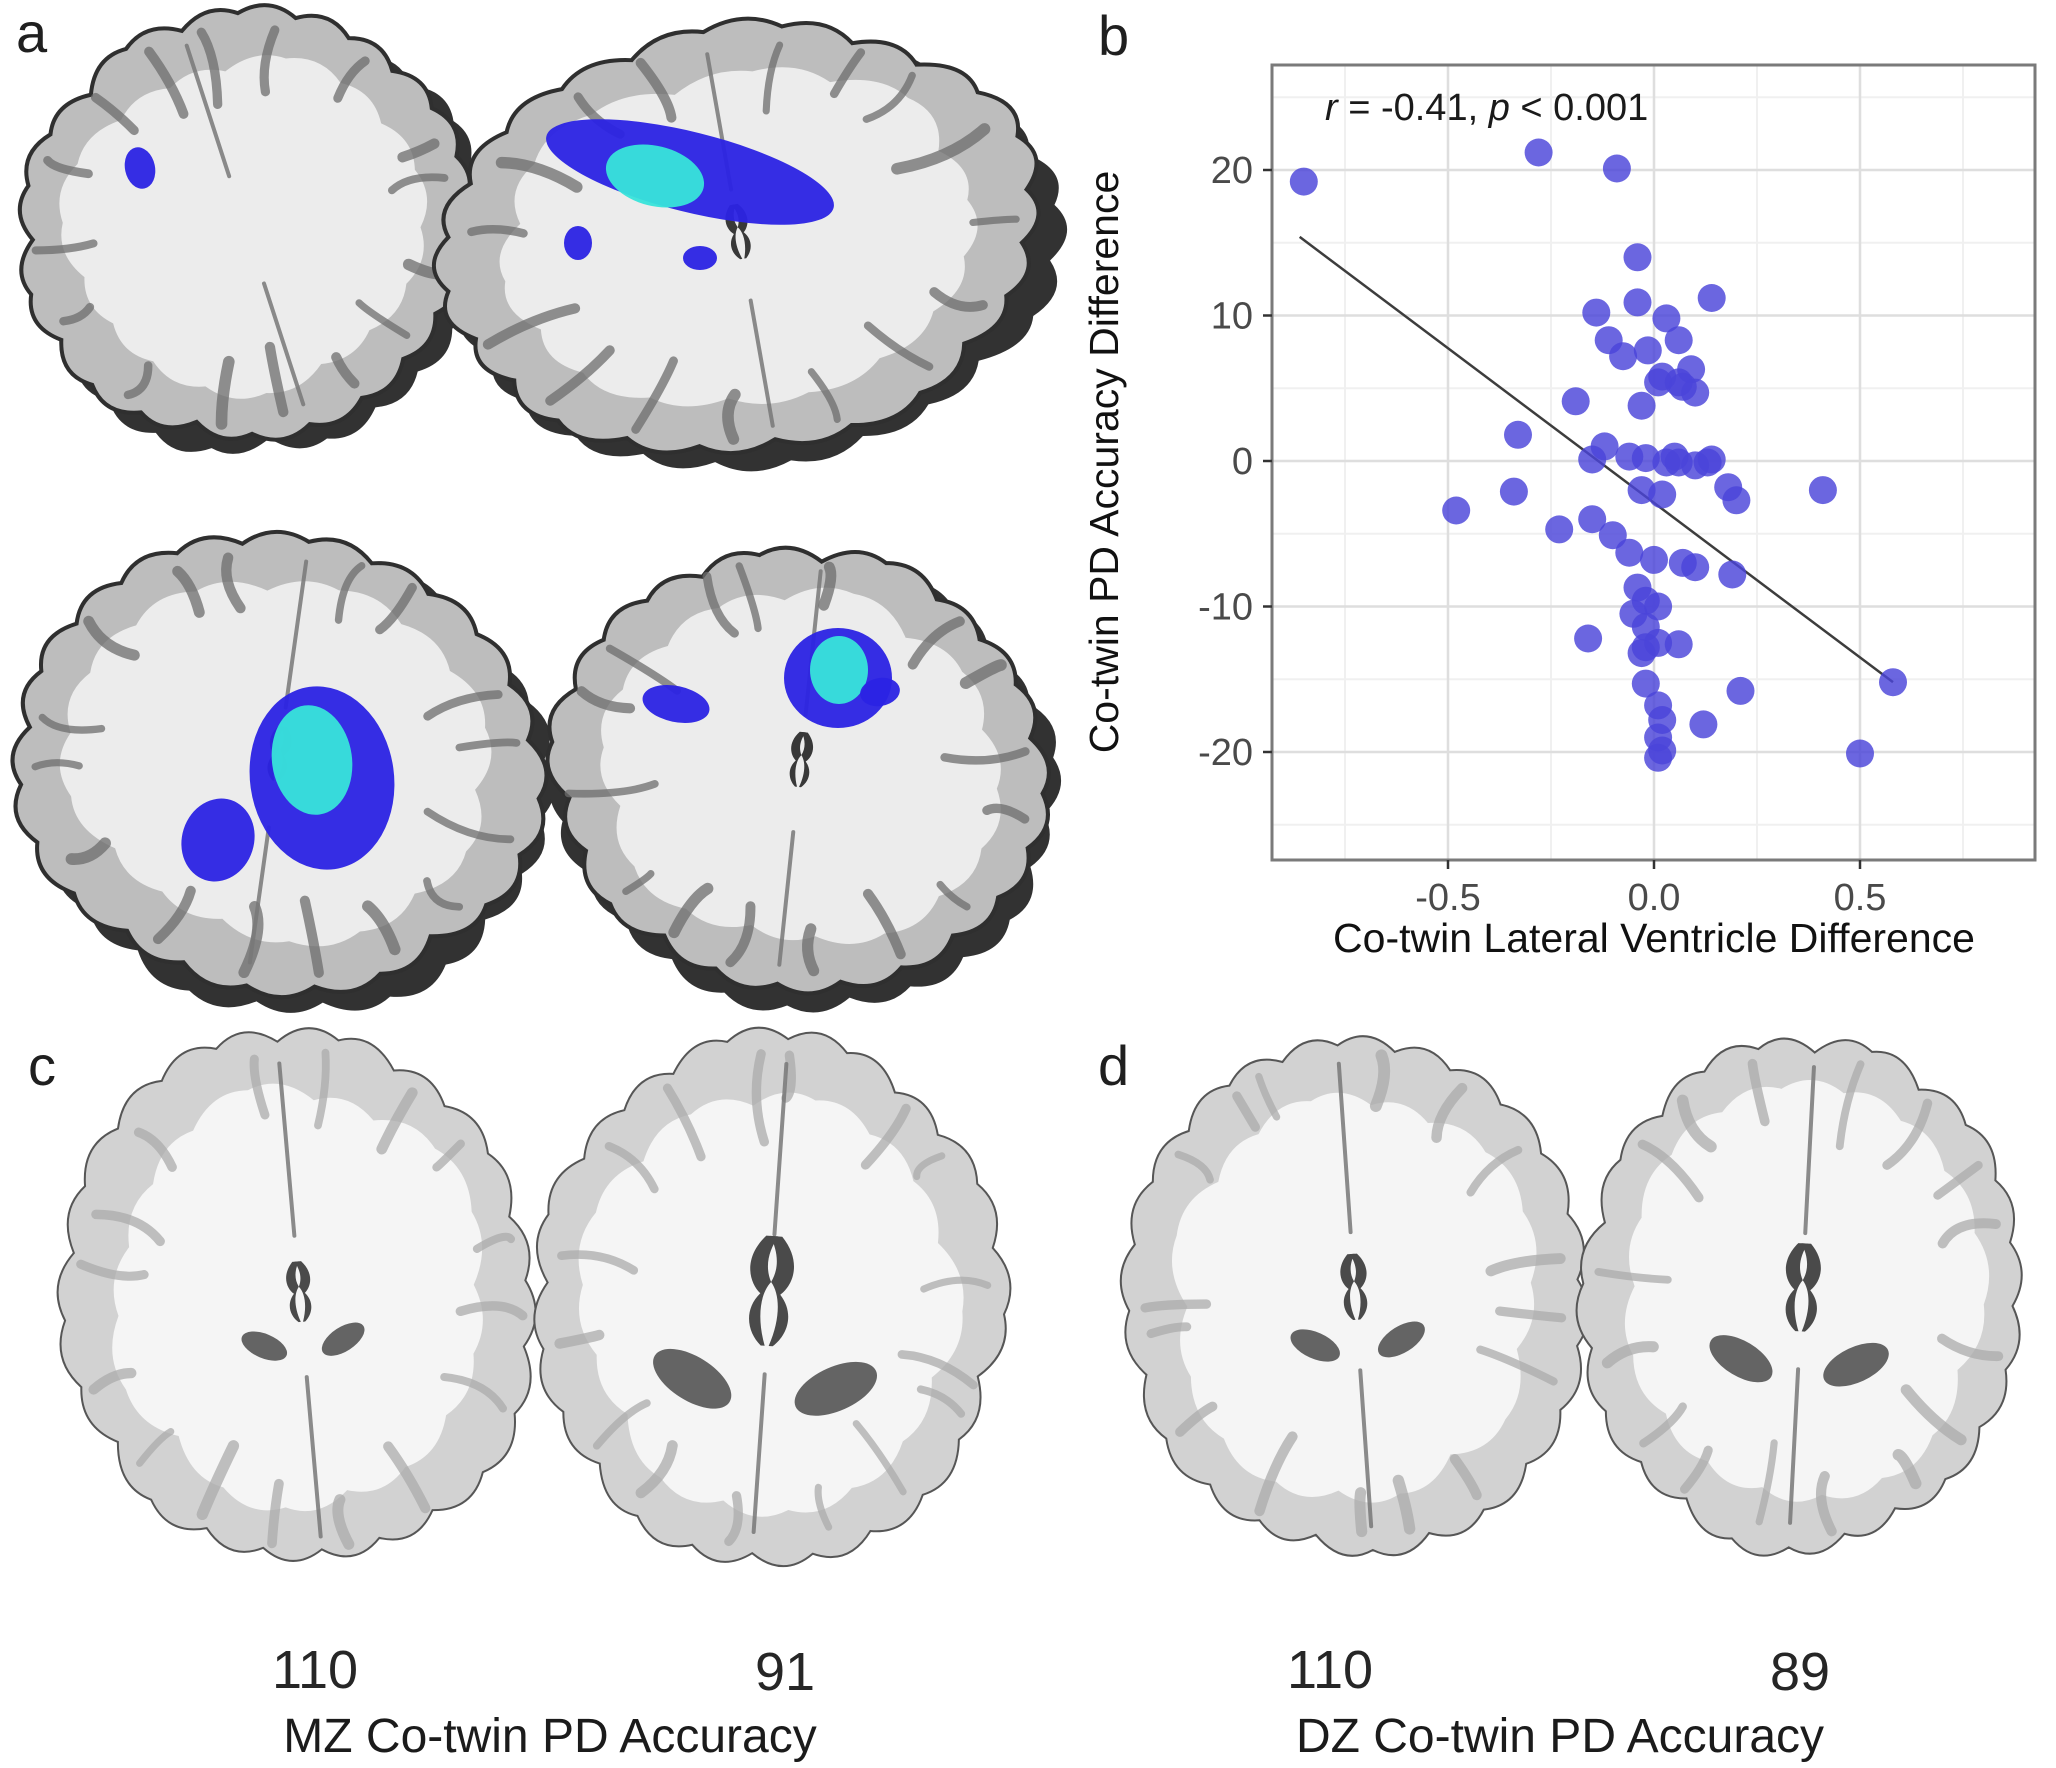 The width and height of the screenshot is (2056, 1768). I want to click on y-tick-label: -10, so click(1225, 608).